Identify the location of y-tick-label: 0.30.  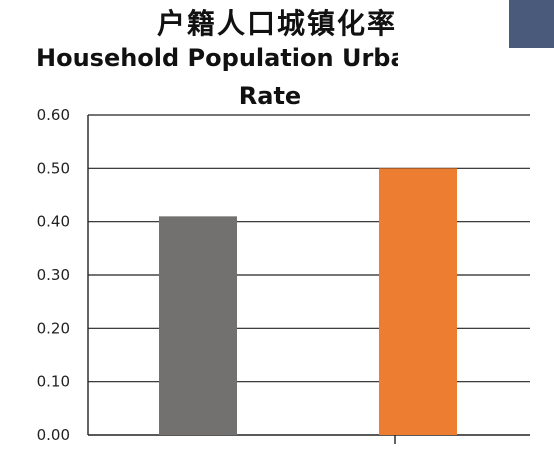
(53, 275).